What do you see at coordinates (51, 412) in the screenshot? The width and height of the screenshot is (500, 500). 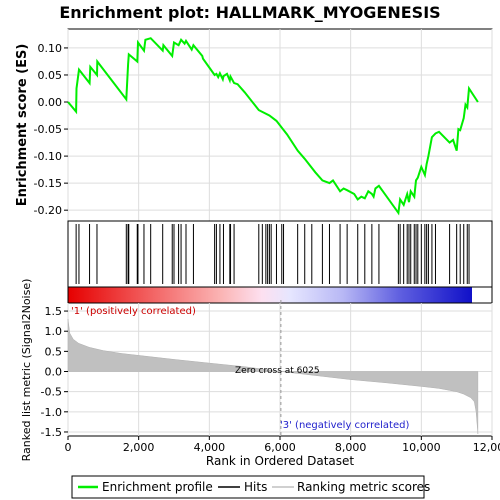 I see `metric-tick-label: -1.0` at bounding box center [51, 412].